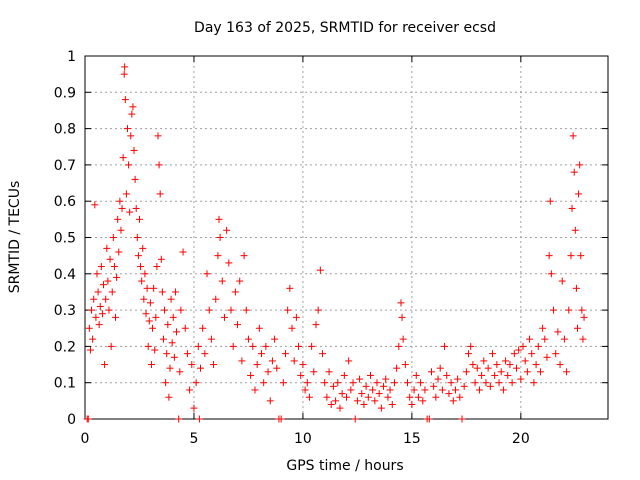 The width and height of the screenshot is (640, 480). I want to click on y-tick-label: 1, so click(71, 57).